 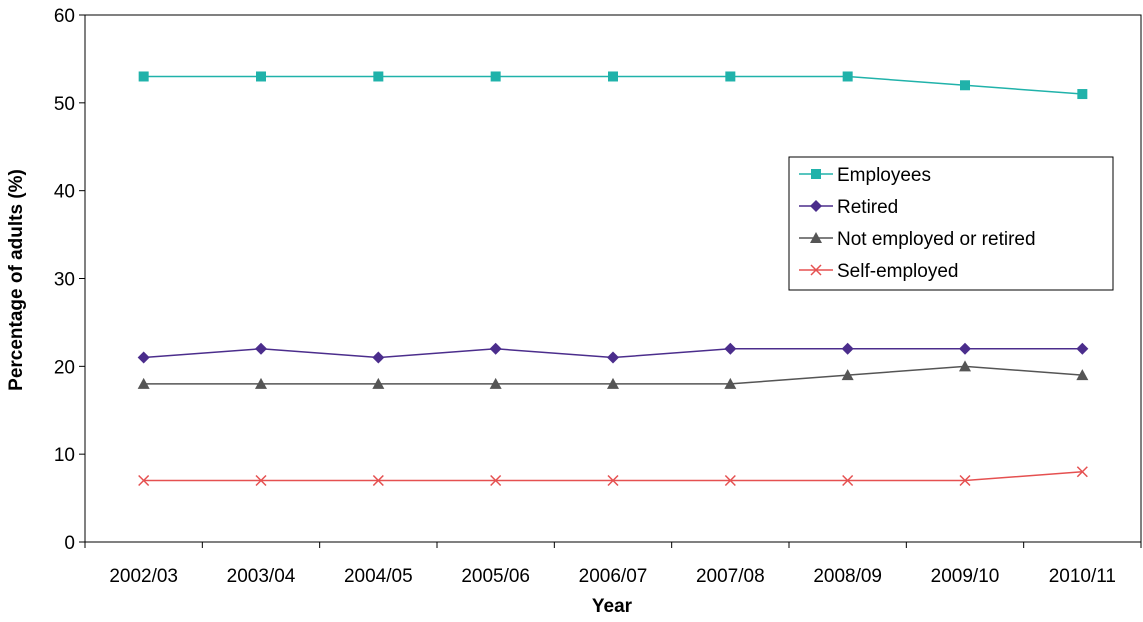 What do you see at coordinates (884, 175) in the screenshot?
I see `legend-label: Employees` at bounding box center [884, 175].